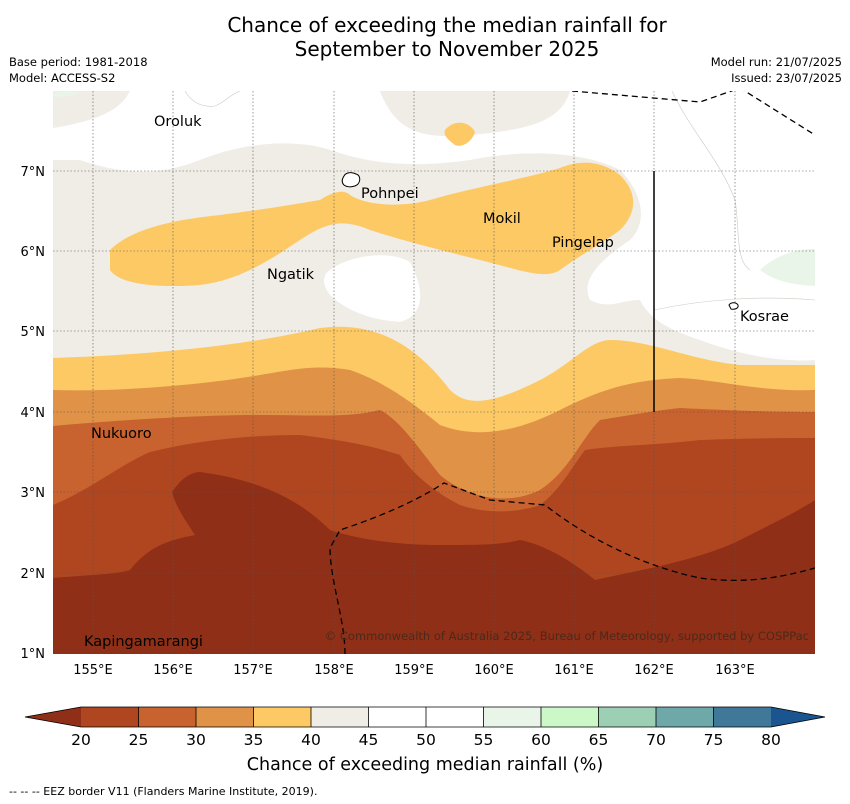 This screenshot has height=804, width=850. I want to click on colorbar-tick: 35, so click(254, 740).